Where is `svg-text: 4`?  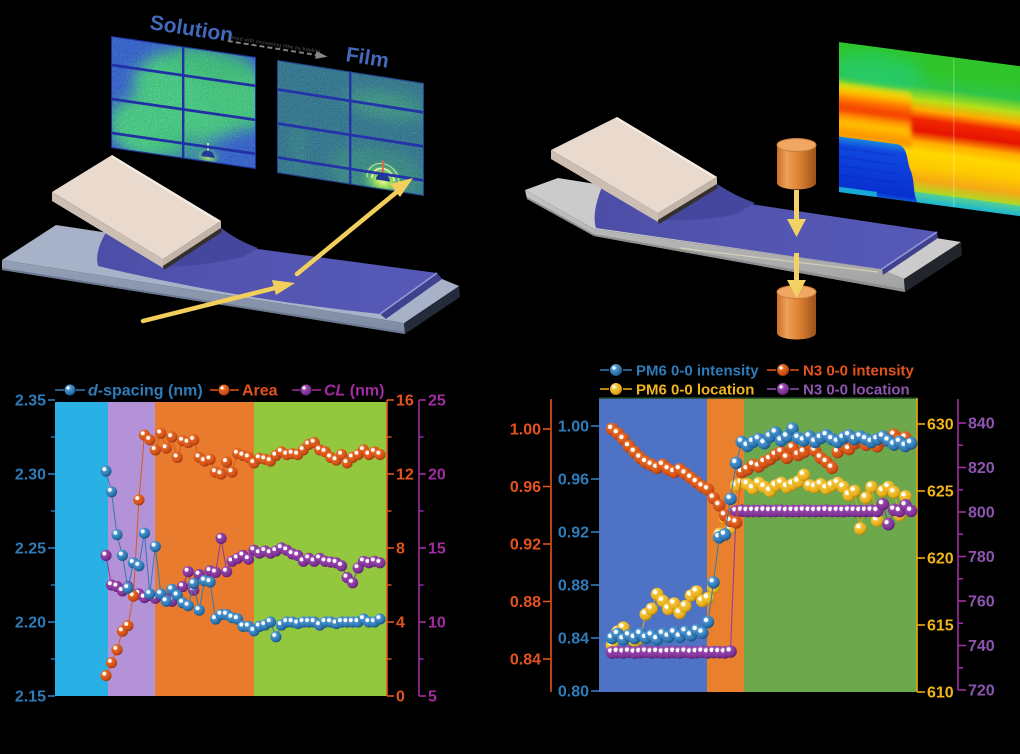 svg-text: 4 is located at coordinates (400, 623).